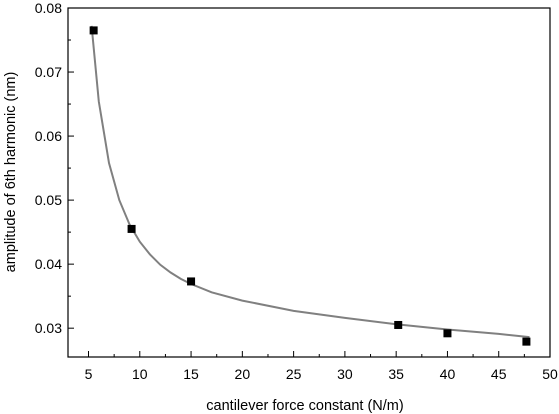 The height and width of the screenshot is (414, 559). What do you see at coordinates (48, 8) in the screenshot?
I see `y-tick-label: 0.08` at bounding box center [48, 8].